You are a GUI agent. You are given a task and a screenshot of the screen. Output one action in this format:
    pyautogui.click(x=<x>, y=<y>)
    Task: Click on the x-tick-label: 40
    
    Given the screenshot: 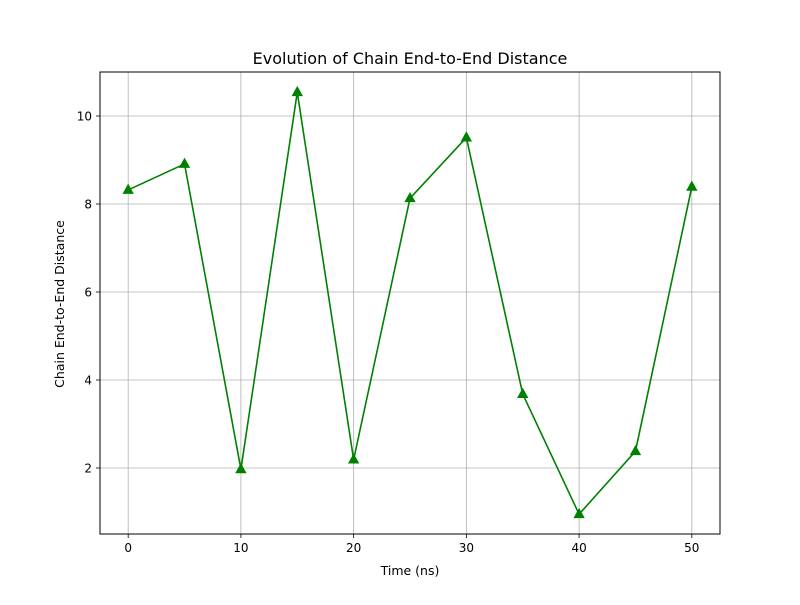 What is the action you would take?
    pyautogui.click(x=578, y=548)
    